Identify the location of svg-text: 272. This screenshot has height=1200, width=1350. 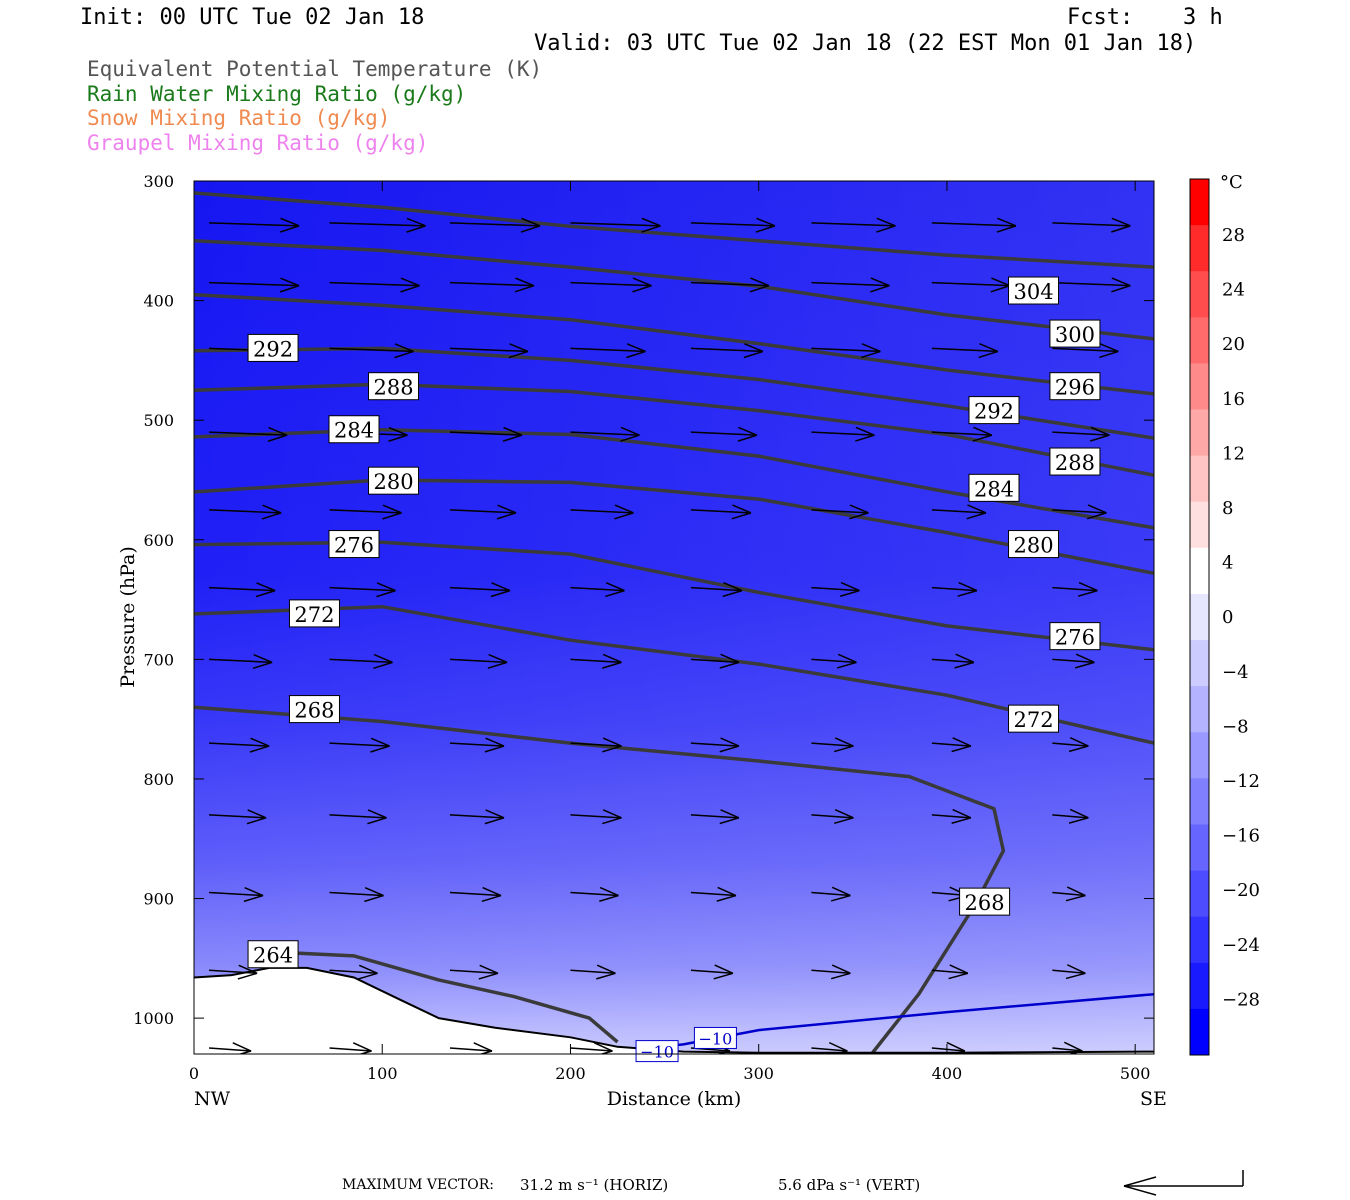
(314, 615).